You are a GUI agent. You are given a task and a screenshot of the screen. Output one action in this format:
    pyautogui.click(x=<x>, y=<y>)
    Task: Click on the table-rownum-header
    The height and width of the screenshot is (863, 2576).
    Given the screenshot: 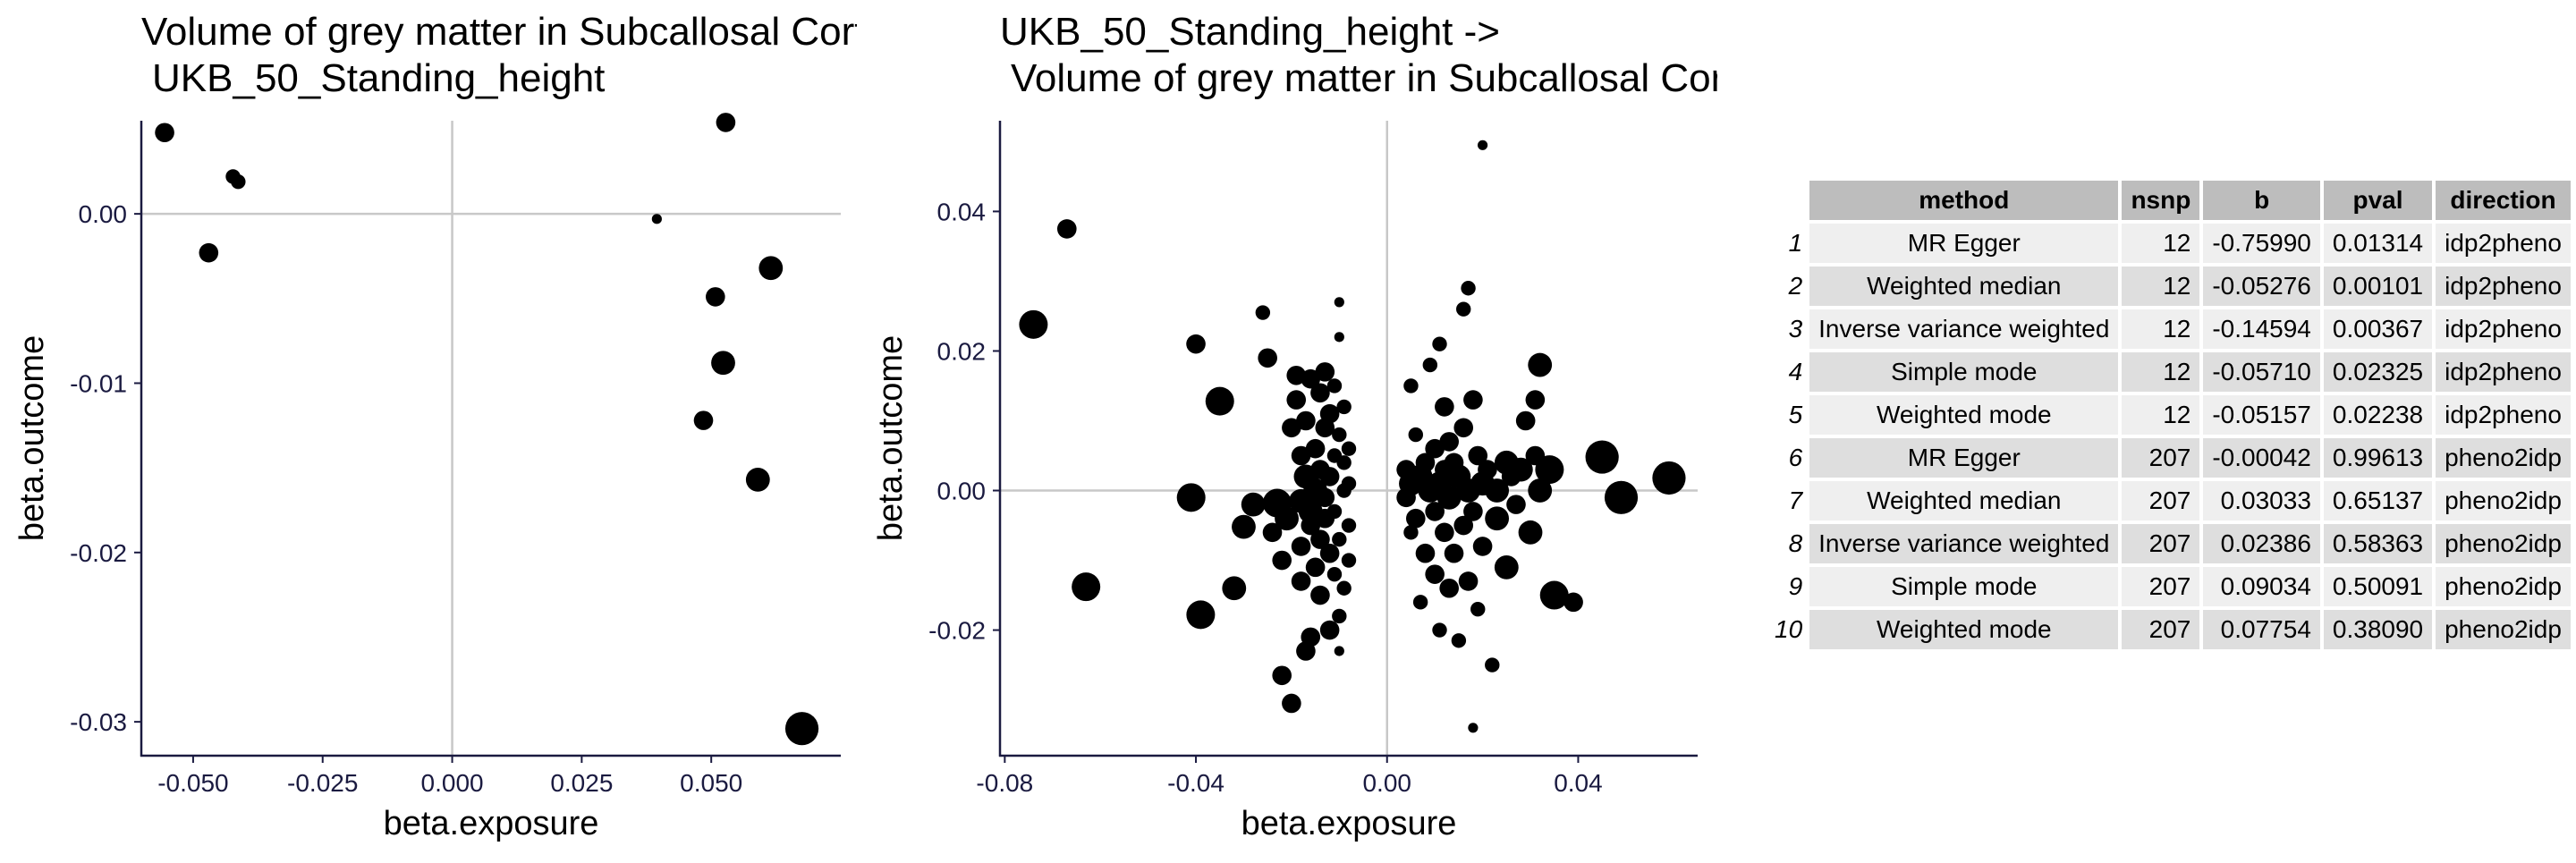 What is the action you would take?
    pyautogui.click(x=1786, y=200)
    